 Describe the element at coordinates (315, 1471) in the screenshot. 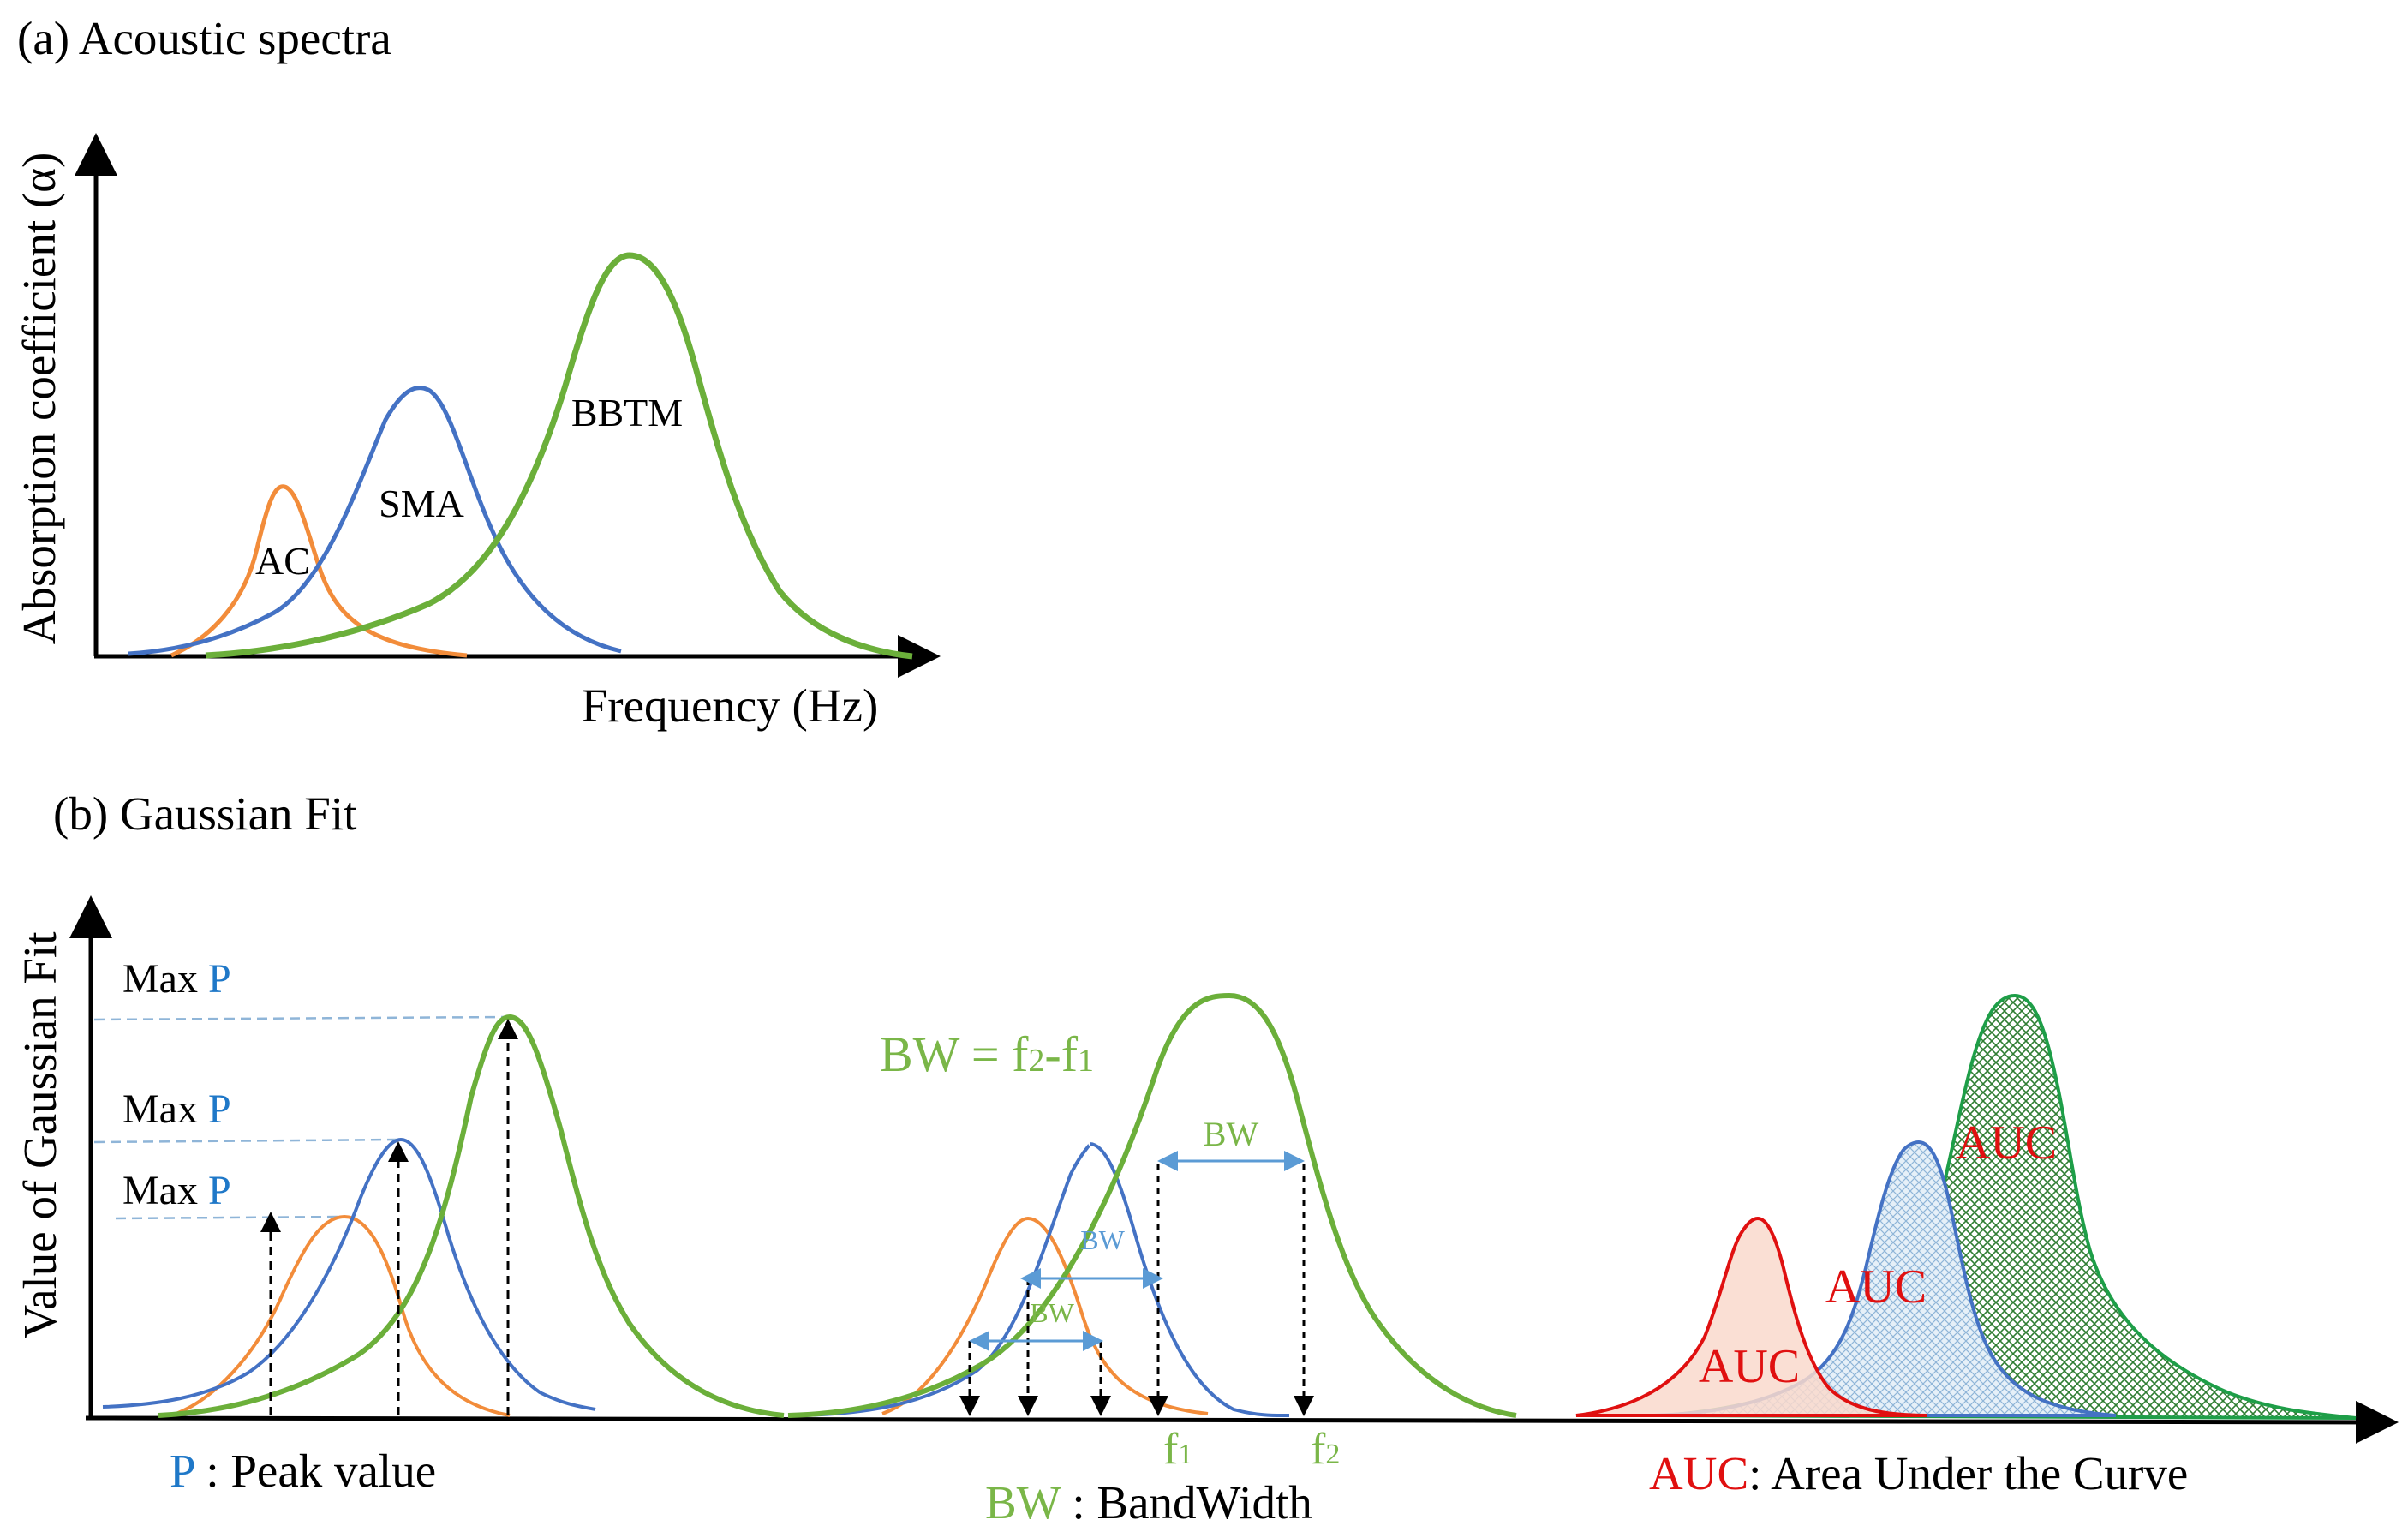

I see `peak-legend-text: : Peak value` at that location.